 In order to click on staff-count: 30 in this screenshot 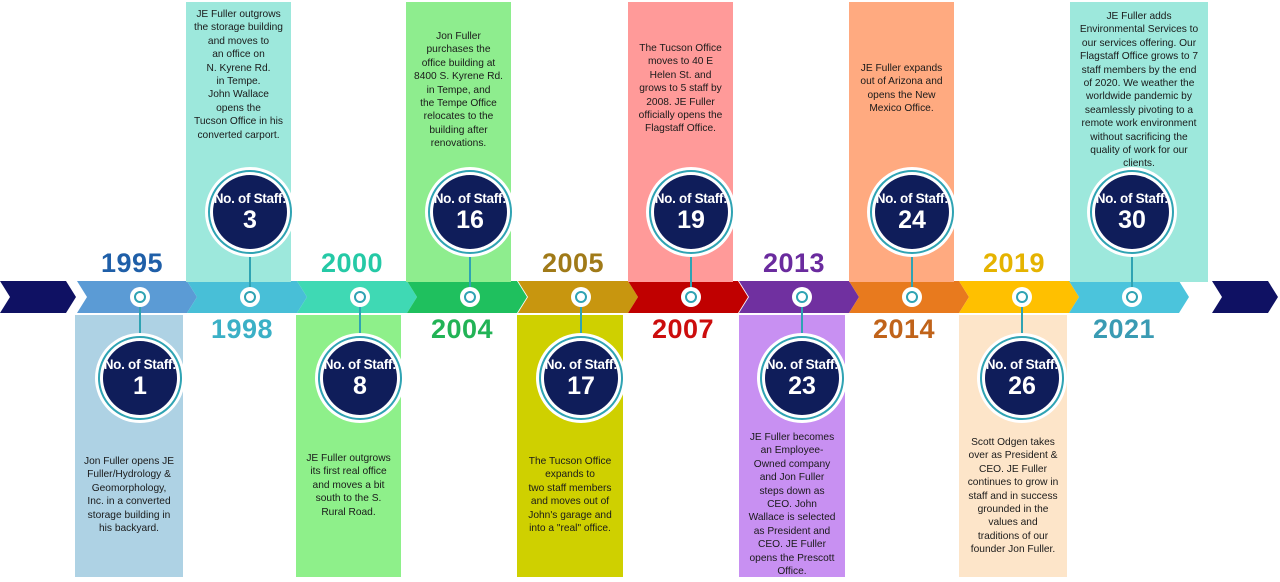, I will do `click(1132, 219)`.